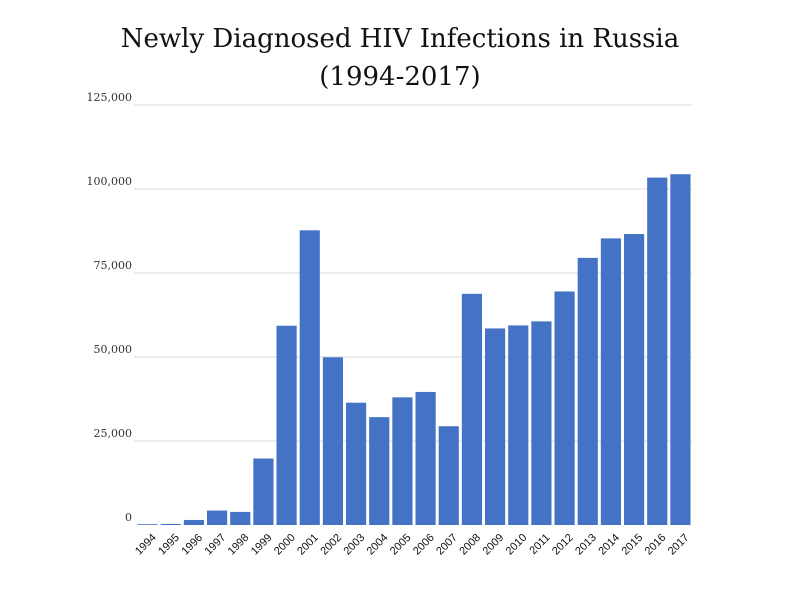 The height and width of the screenshot is (600, 800). Describe the element at coordinates (113, 349) in the screenshot. I see `y-tick-label: 50,000` at that location.